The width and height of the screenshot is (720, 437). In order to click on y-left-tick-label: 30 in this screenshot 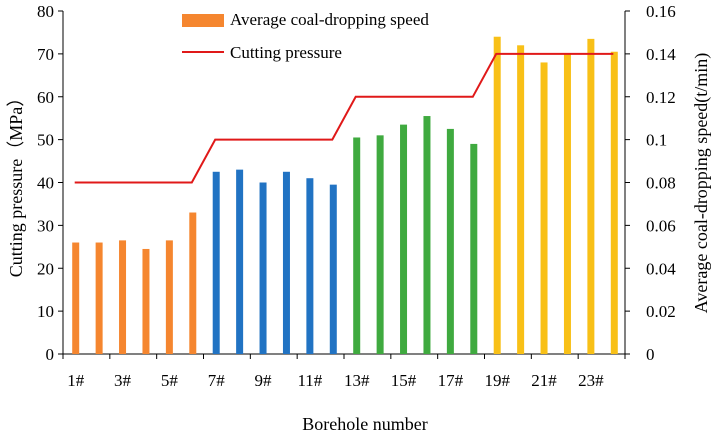, I will do `click(45, 225)`.